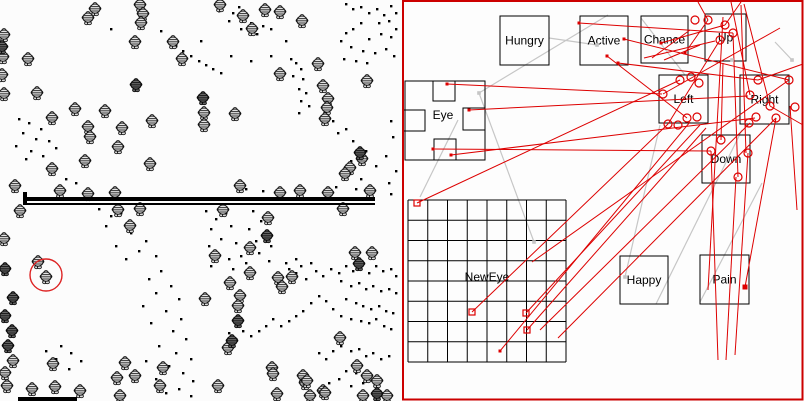  I want to click on neuron-box-hungry, so click(524, 40).